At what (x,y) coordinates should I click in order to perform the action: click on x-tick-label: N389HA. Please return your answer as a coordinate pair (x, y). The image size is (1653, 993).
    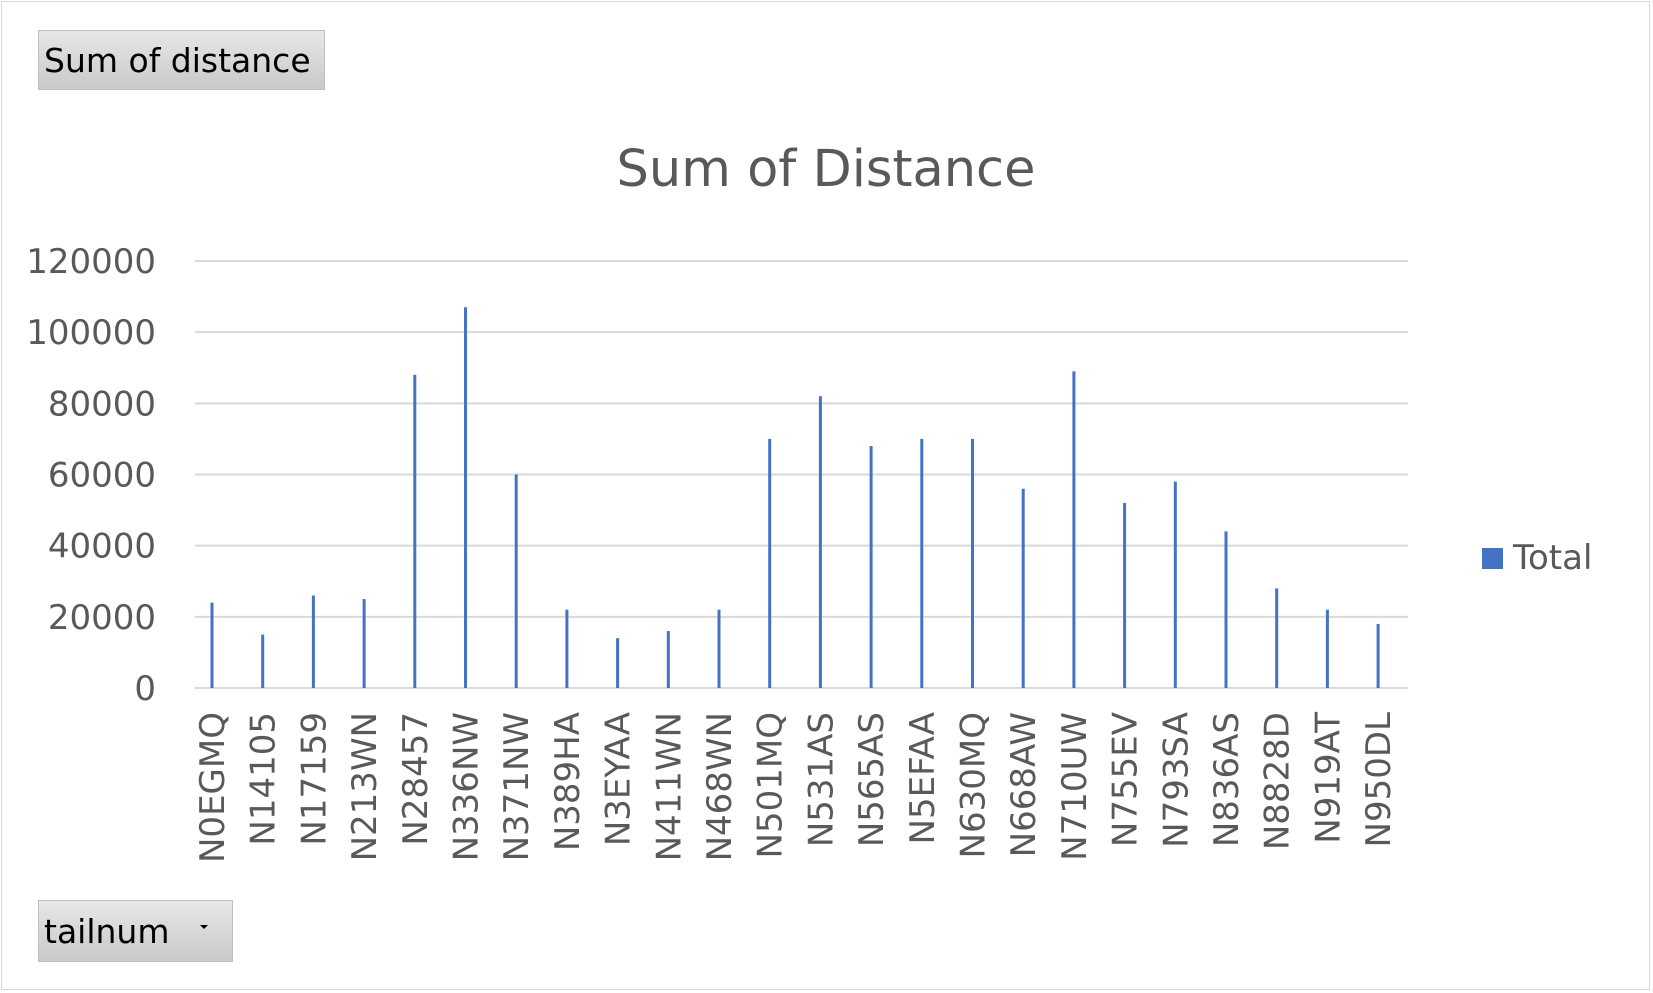
    Looking at the image, I should click on (568, 781).